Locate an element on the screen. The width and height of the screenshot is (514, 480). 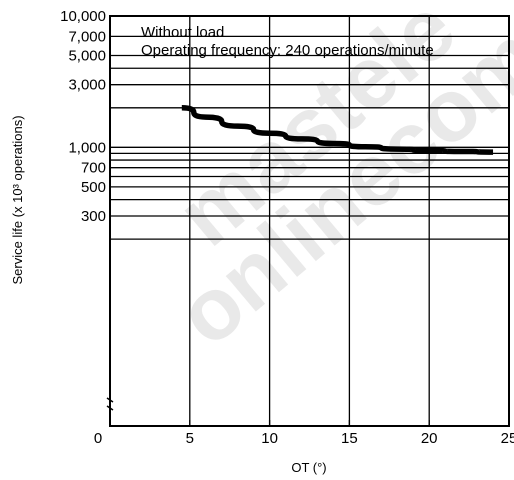
series-line is located at coordinates (337, 130).